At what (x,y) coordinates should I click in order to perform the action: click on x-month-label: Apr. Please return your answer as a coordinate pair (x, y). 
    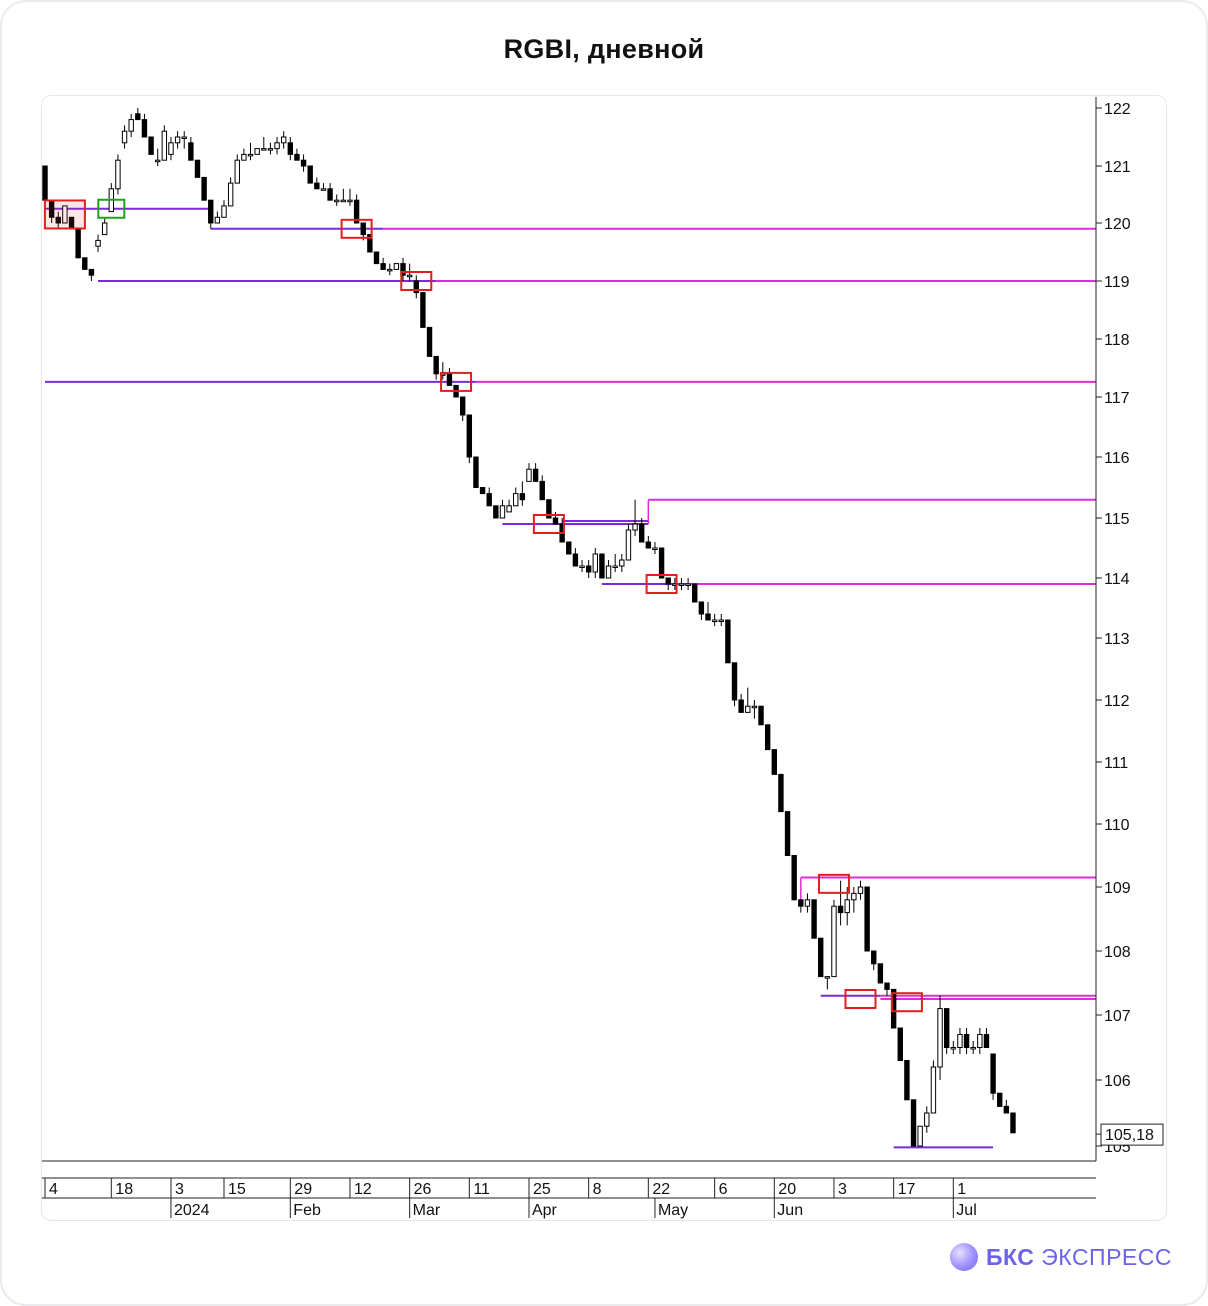
    Looking at the image, I should click on (545, 1210).